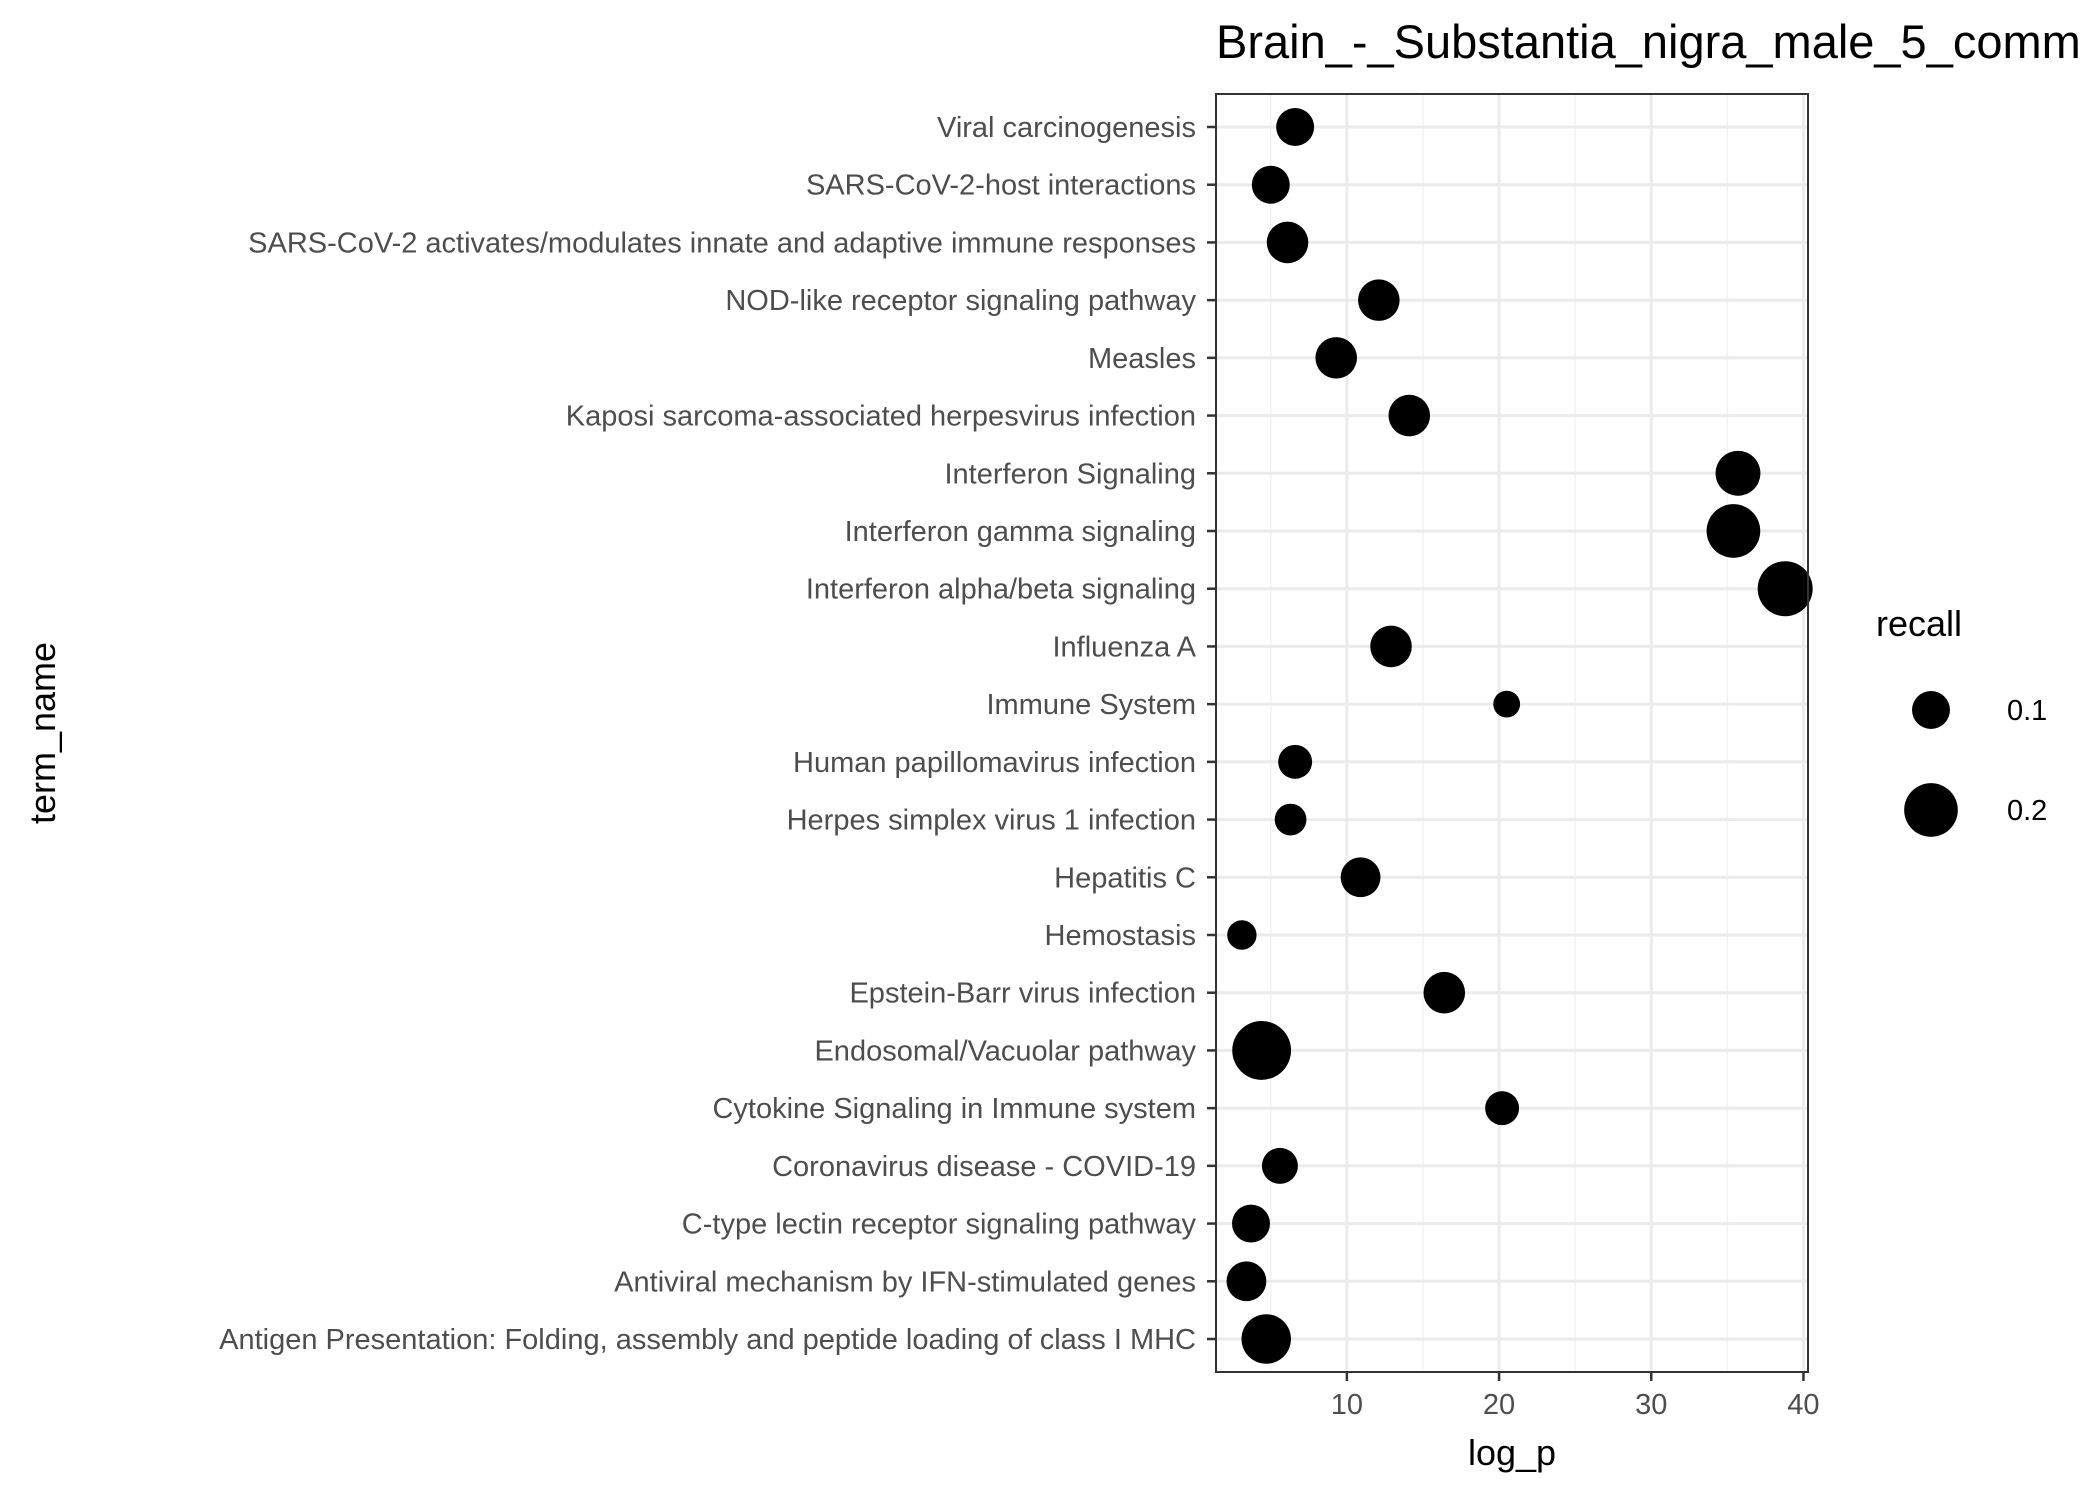  Describe the element at coordinates (1001, 590) in the screenshot. I see `y-tick-label: Interferon alpha/beta signaling` at that location.